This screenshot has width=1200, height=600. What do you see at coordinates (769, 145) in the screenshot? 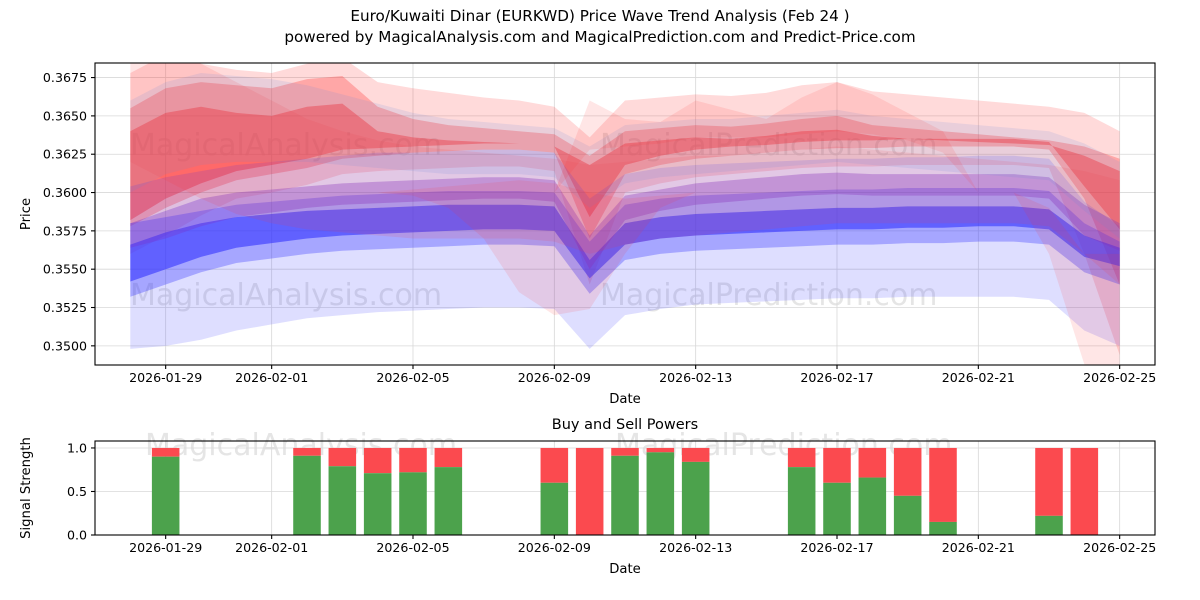
I see `watermark-text: MagicalPrediction.com` at bounding box center [769, 145].